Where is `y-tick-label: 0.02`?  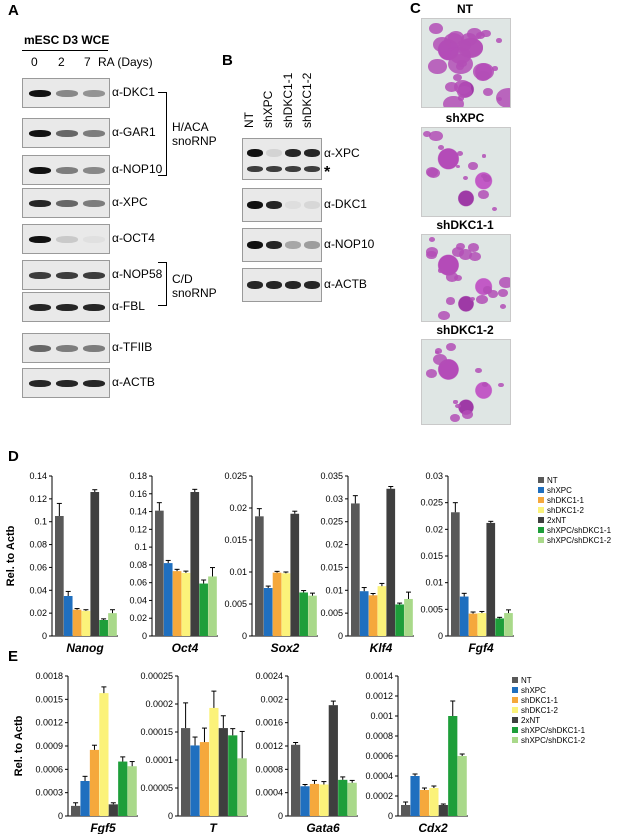 y-tick-label: 0.02 is located at coordinates (138, 618).